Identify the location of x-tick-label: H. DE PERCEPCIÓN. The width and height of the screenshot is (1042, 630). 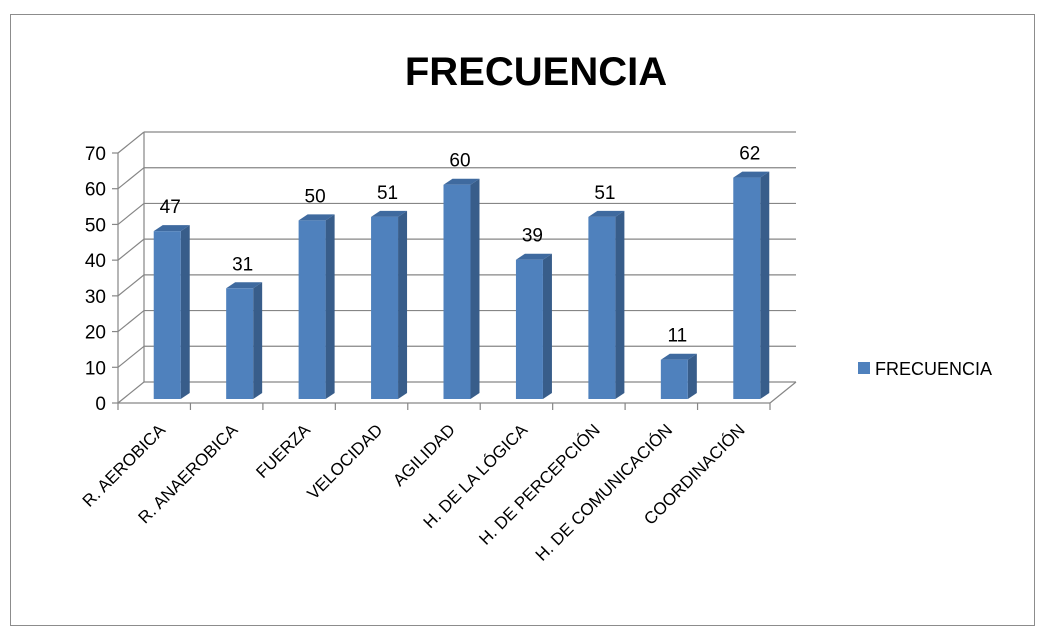
(539, 484).